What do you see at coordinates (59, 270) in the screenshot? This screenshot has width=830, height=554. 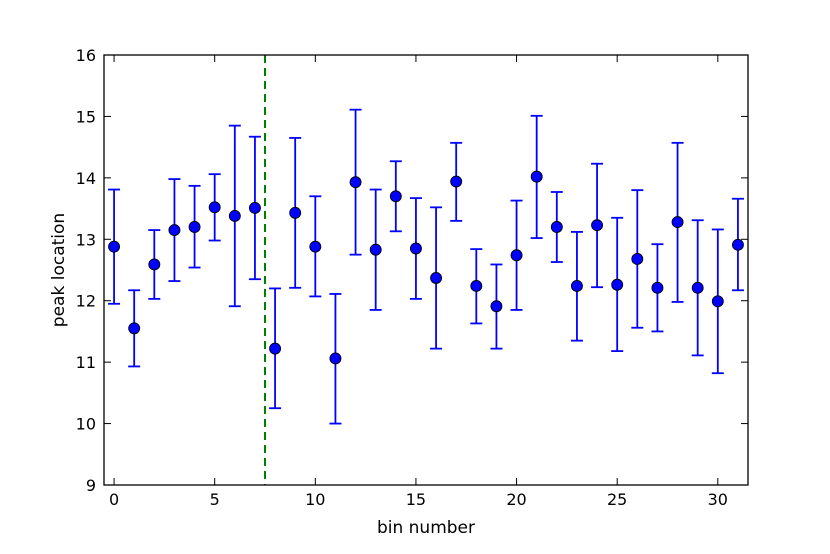 I see `y-axis-label: peak location` at bounding box center [59, 270].